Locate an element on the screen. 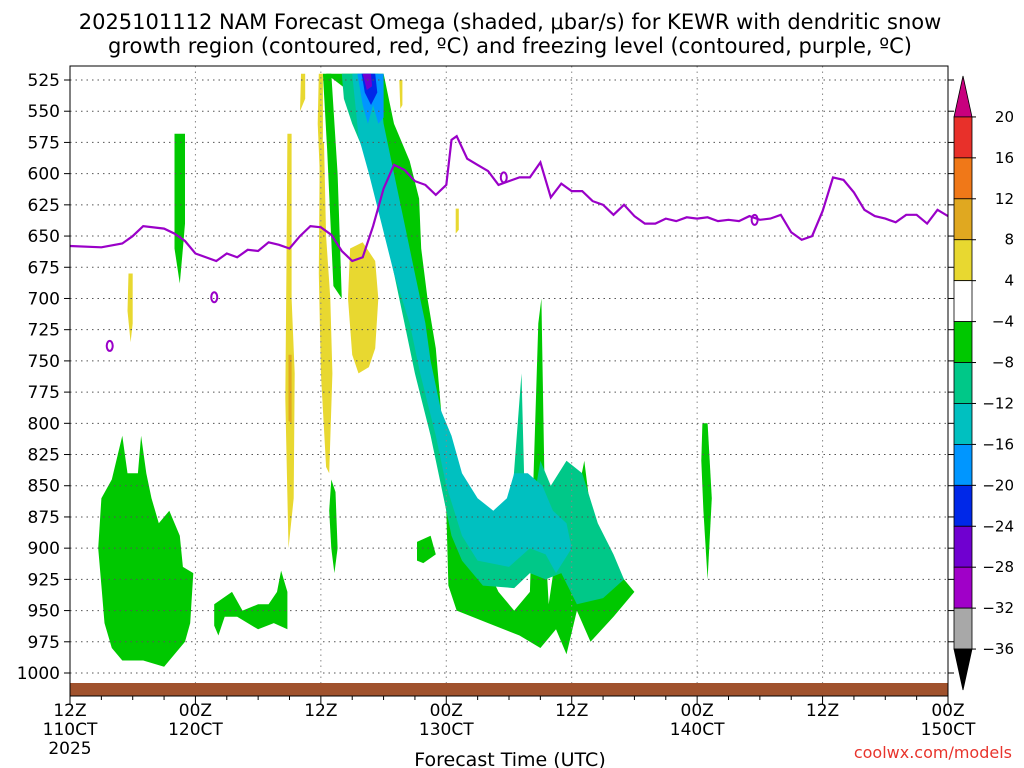 The height and width of the screenshot is (768, 1024). y-tick-label-950: 950 is located at coordinates (44, 612).